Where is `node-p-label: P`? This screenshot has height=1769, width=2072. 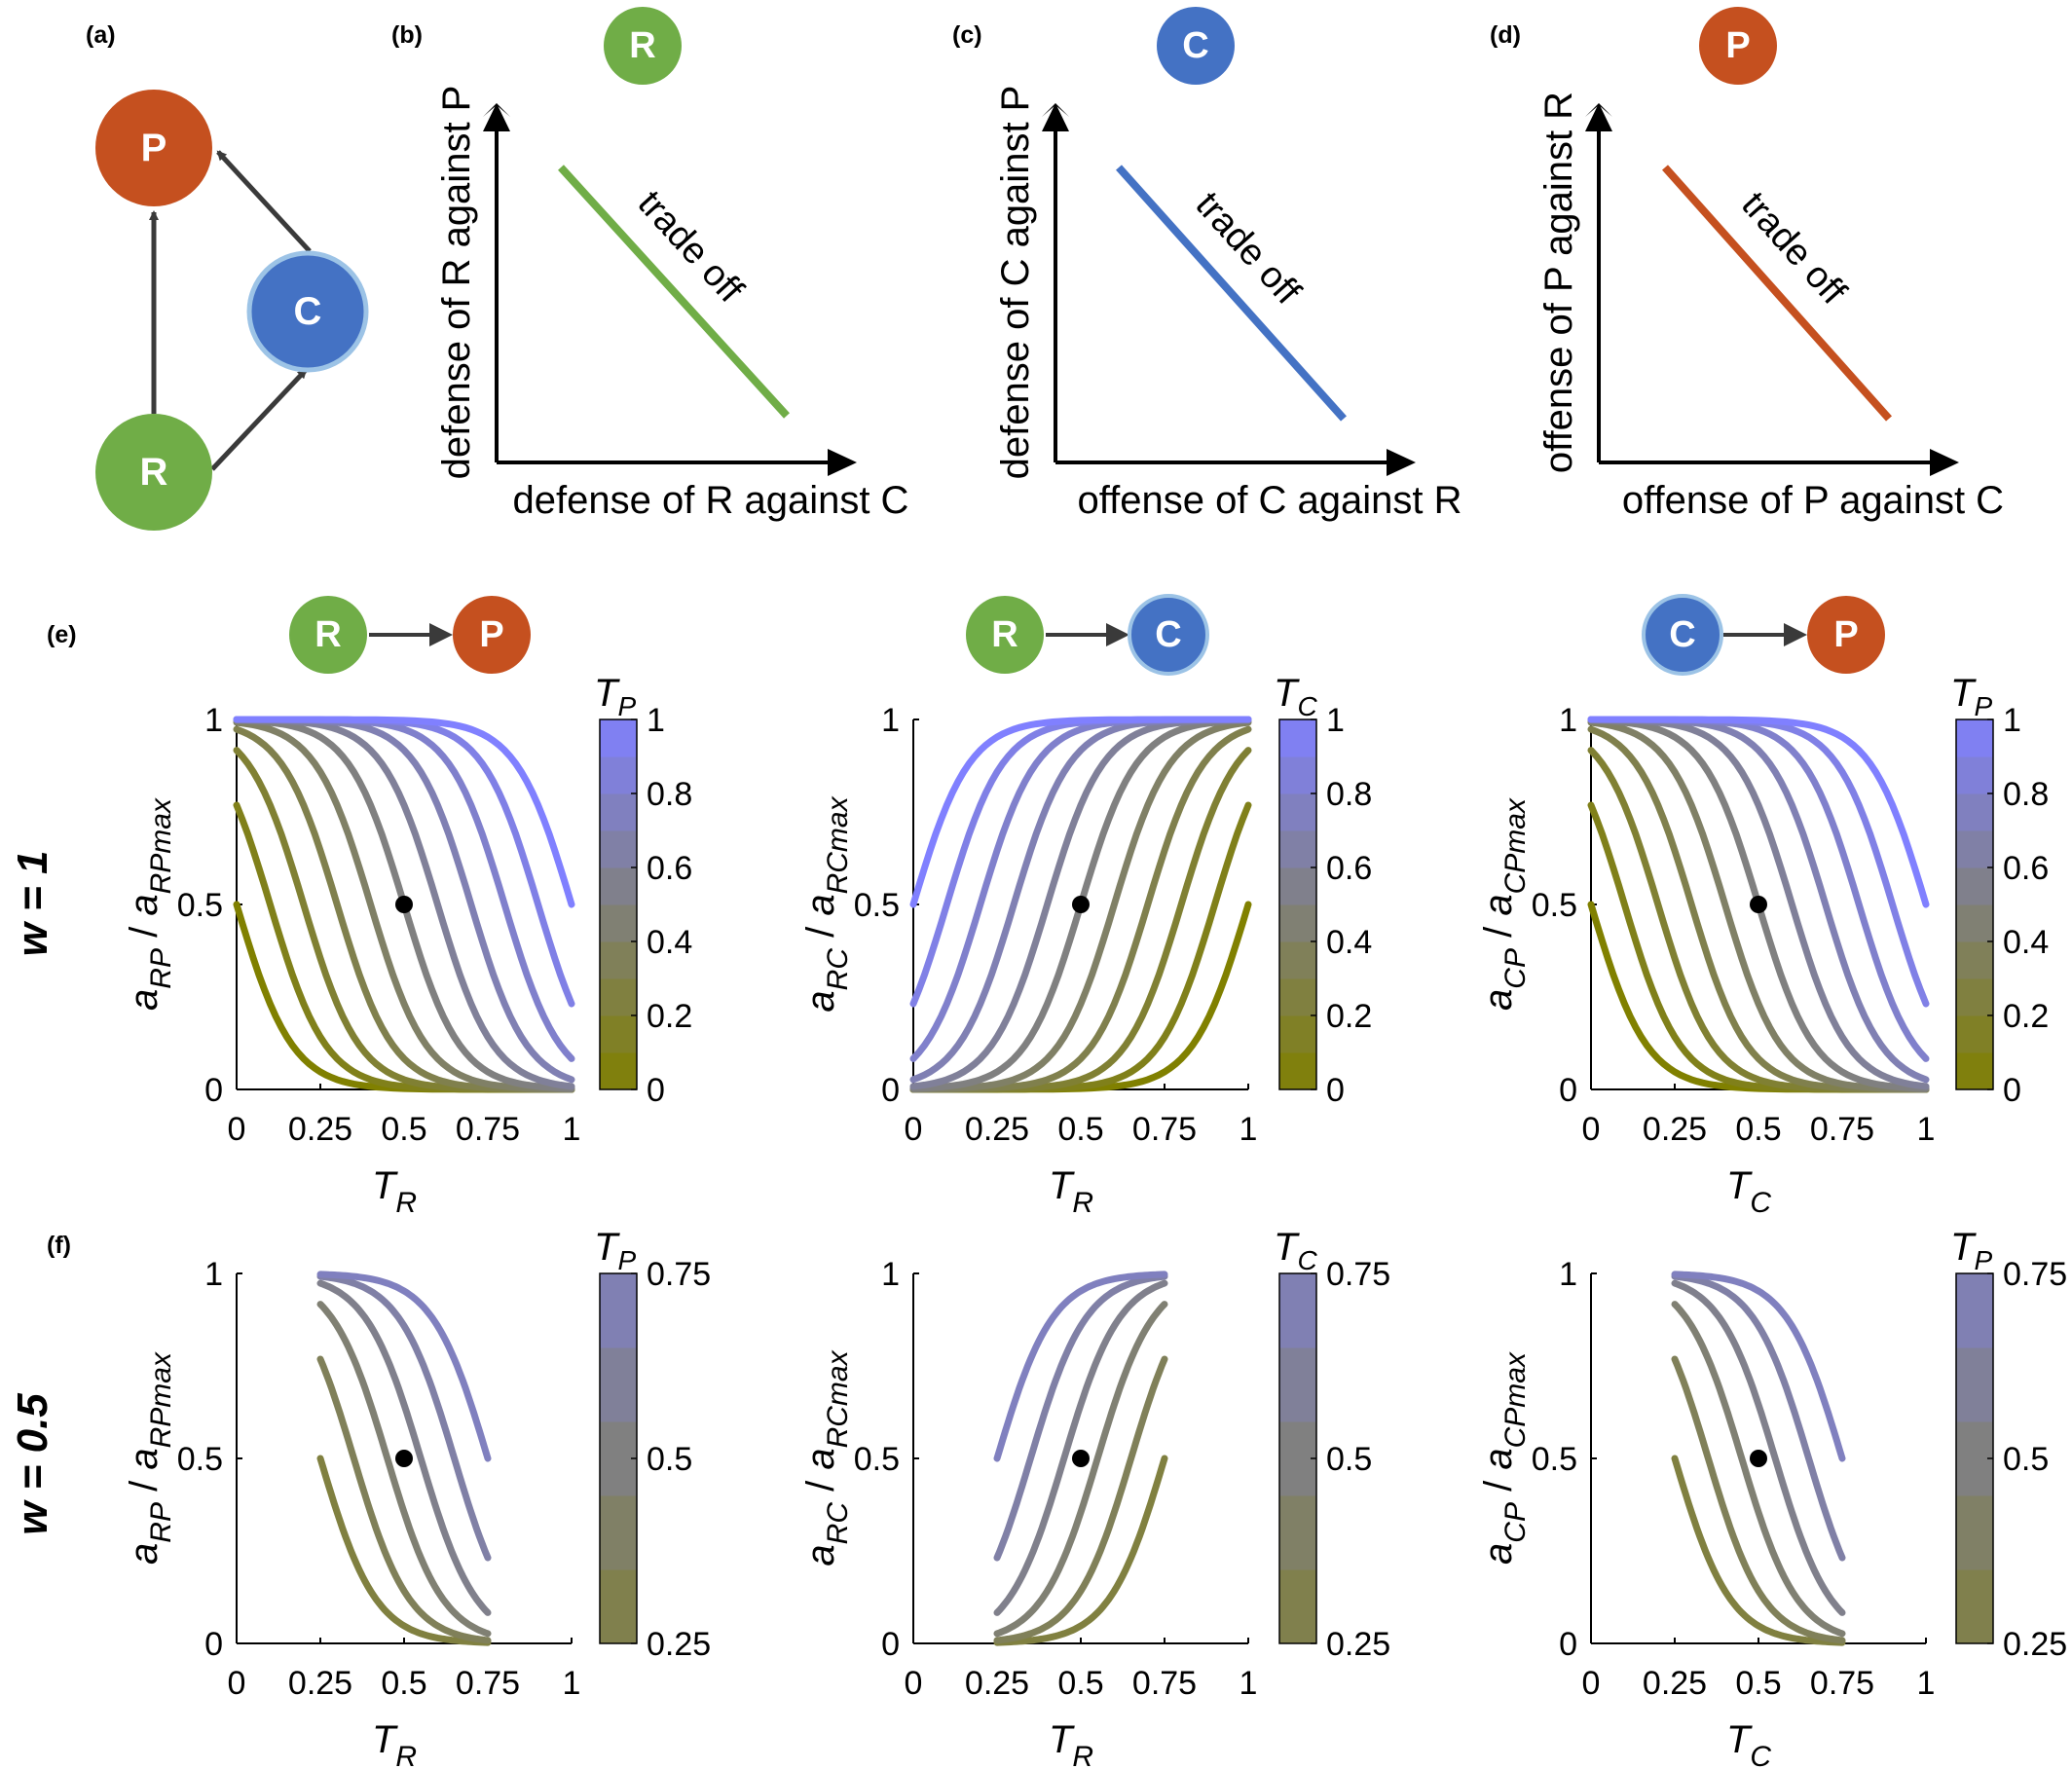
node-p-label: P is located at coordinates (154, 148).